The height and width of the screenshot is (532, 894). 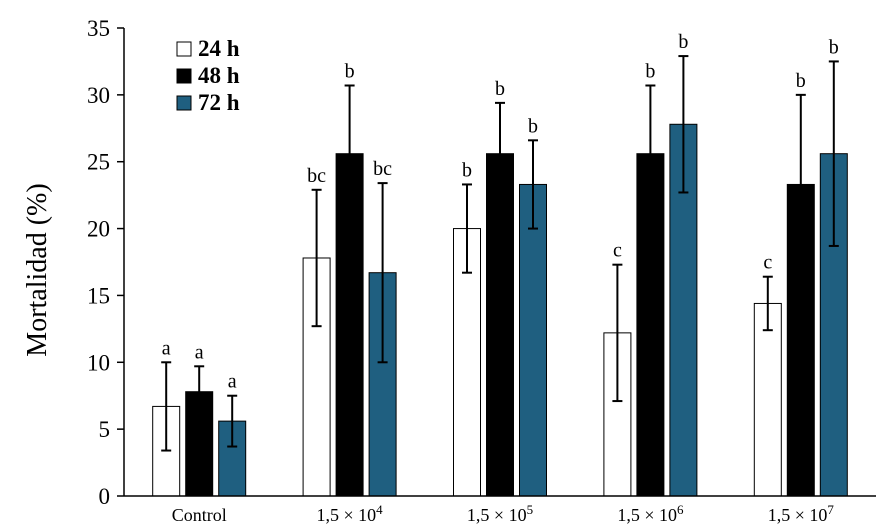 I want to click on legend-label: 24 h, so click(x=219, y=48).